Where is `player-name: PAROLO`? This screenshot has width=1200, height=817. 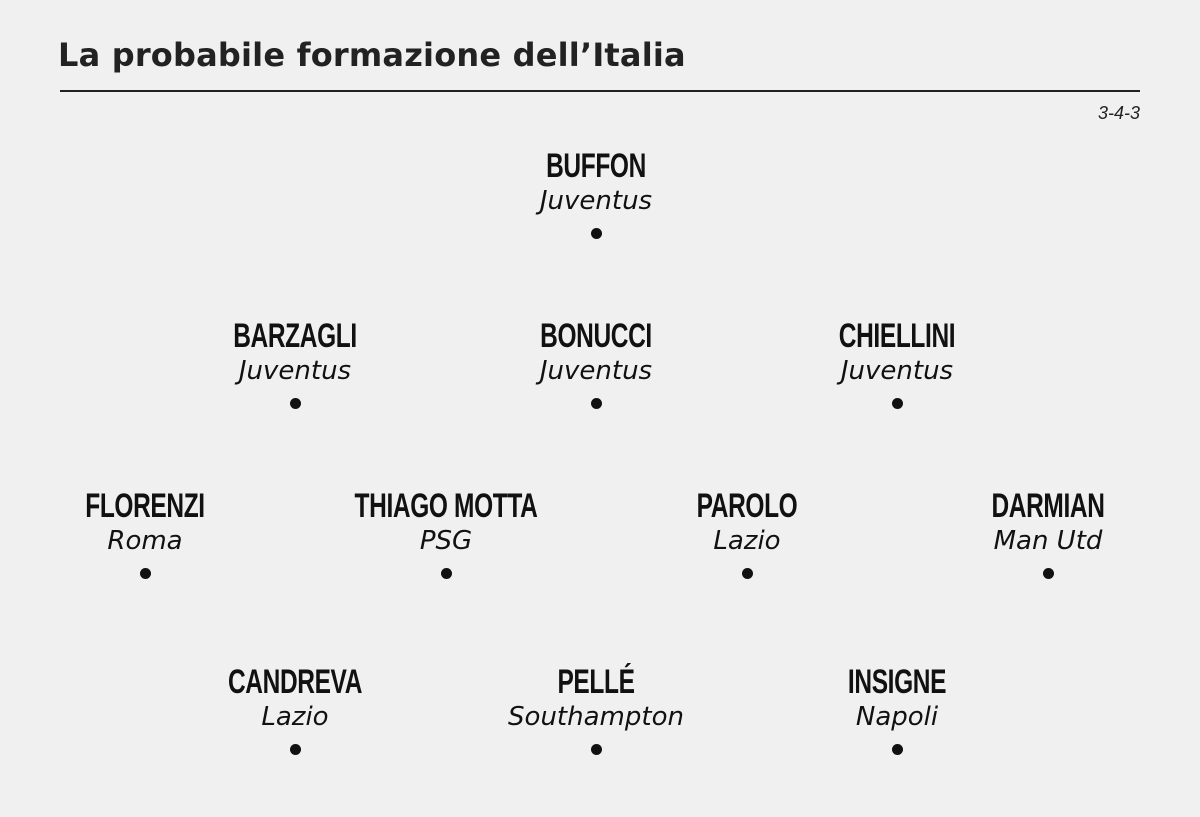
player-name: PAROLO is located at coordinates (747, 506).